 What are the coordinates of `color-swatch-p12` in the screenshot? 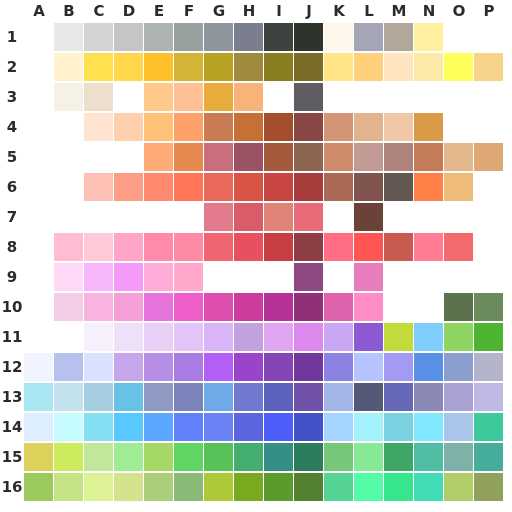 It's located at (488, 367).